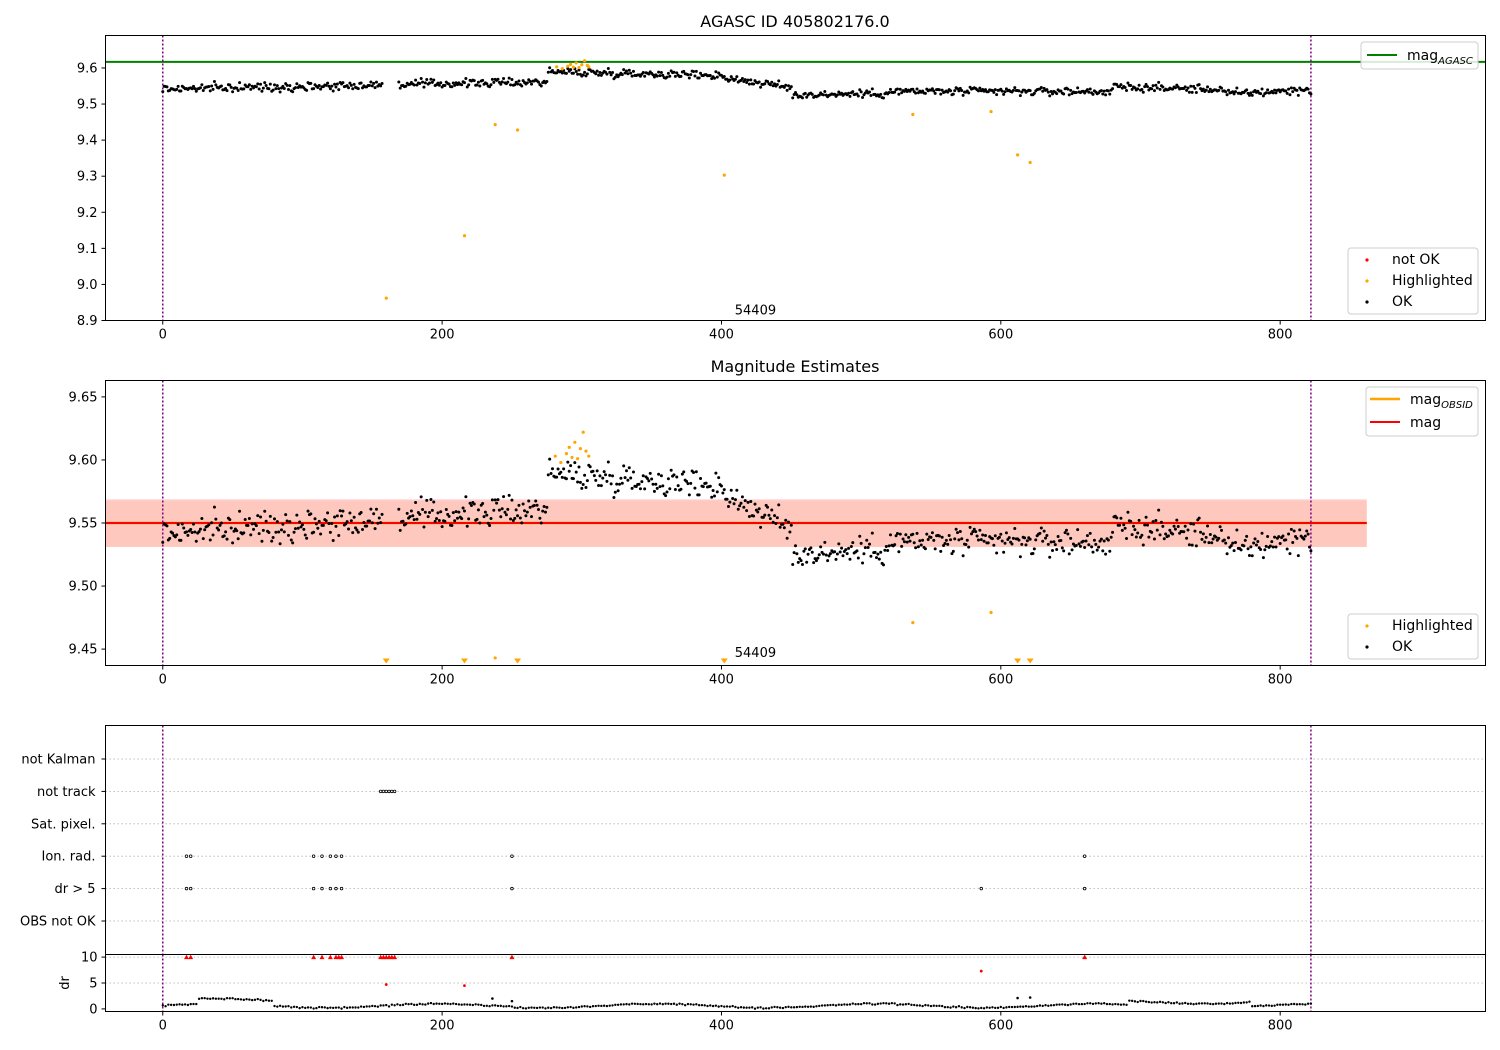 The width and height of the screenshot is (1500, 1050). What do you see at coordinates (314, 957) in the screenshot?
I see `dr-capped-marker` at bounding box center [314, 957].